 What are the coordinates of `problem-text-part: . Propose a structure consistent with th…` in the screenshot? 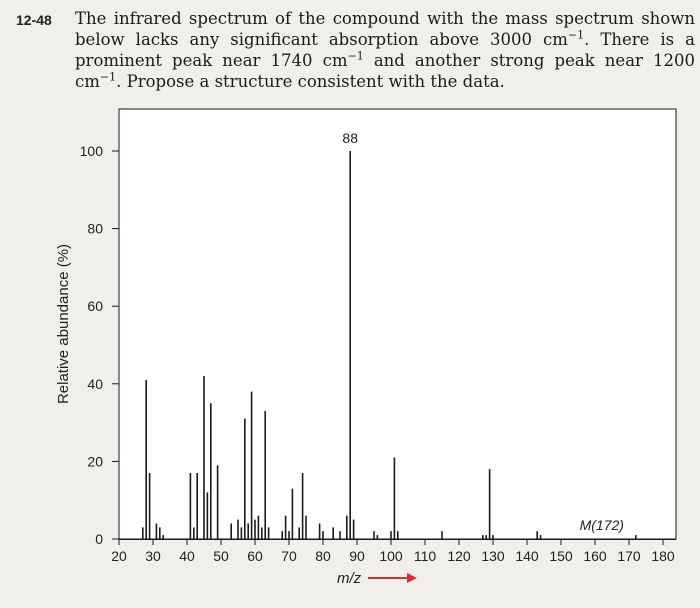 It's located at (310, 81).